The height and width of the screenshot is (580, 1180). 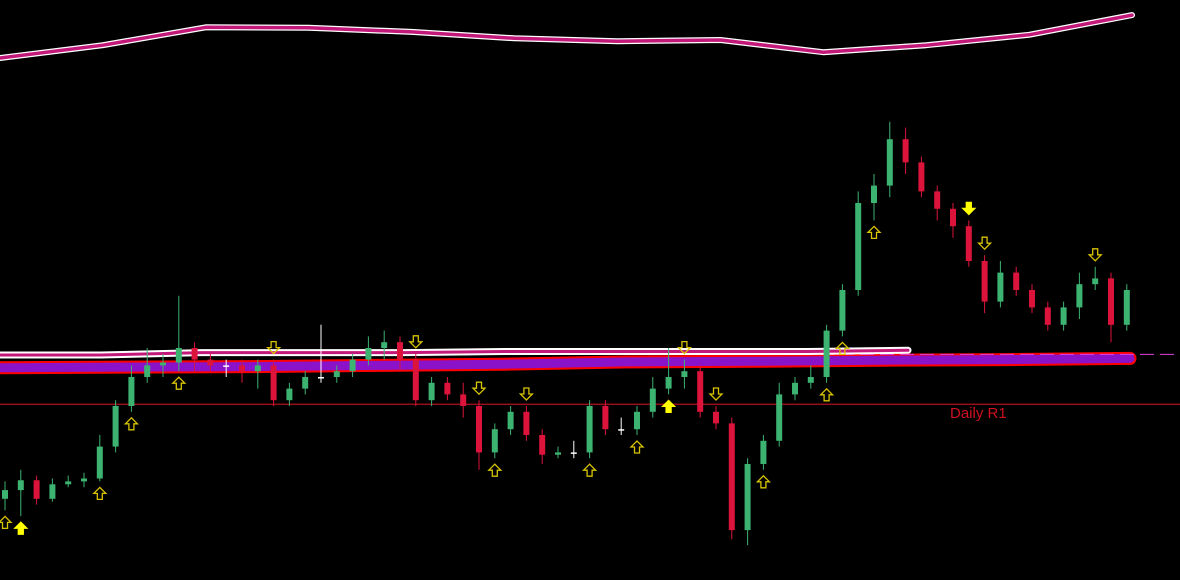 What do you see at coordinates (567, 36) in the screenshot?
I see `upper-envelope-outline` at bounding box center [567, 36].